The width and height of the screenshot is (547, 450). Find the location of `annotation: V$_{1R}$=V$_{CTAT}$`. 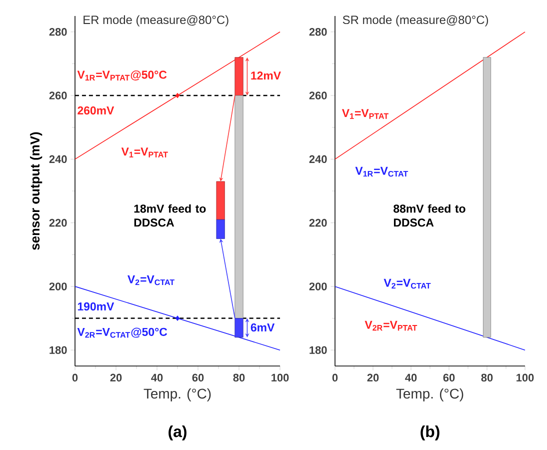

annotation: V$_{1R}$=V$_{CTAT}$ is located at coordinates (381, 171).